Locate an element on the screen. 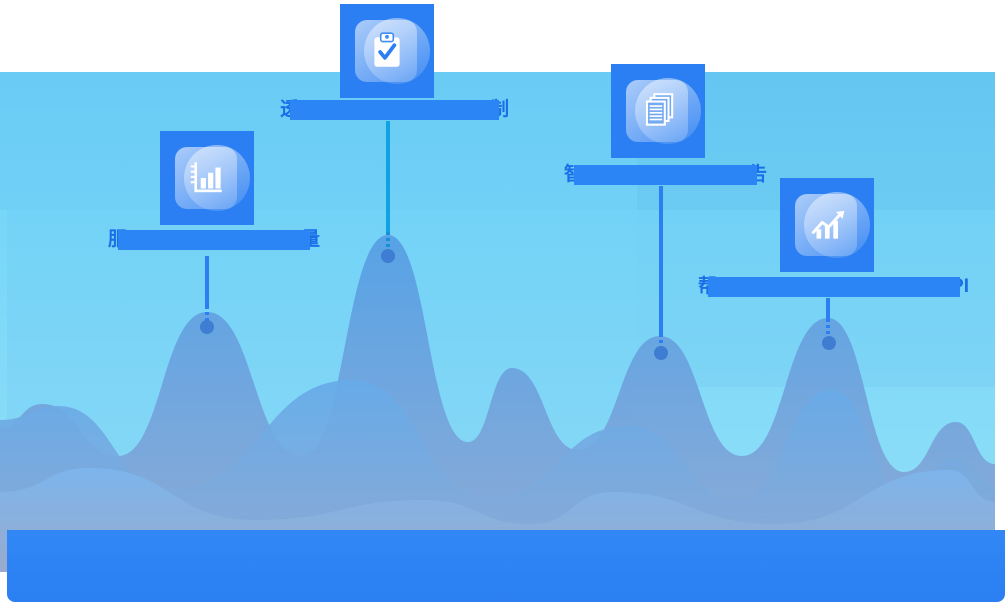 This screenshot has width=1005, height=603. bar-chart-icon is located at coordinates (206, 177).